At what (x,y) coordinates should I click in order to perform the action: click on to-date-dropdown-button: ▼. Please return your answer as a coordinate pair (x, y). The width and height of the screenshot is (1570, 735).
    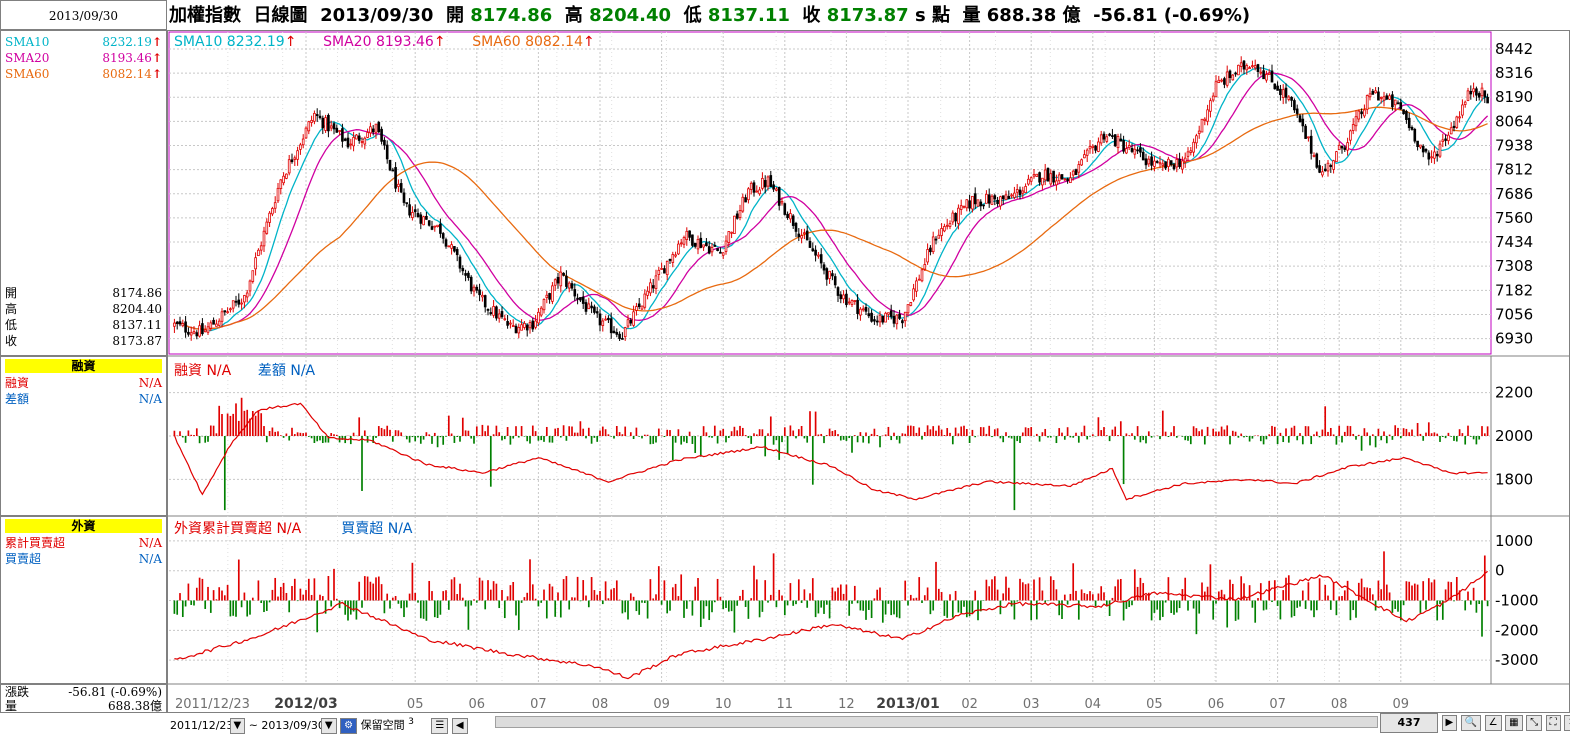
    Looking at the image, I should click on (328, 725).